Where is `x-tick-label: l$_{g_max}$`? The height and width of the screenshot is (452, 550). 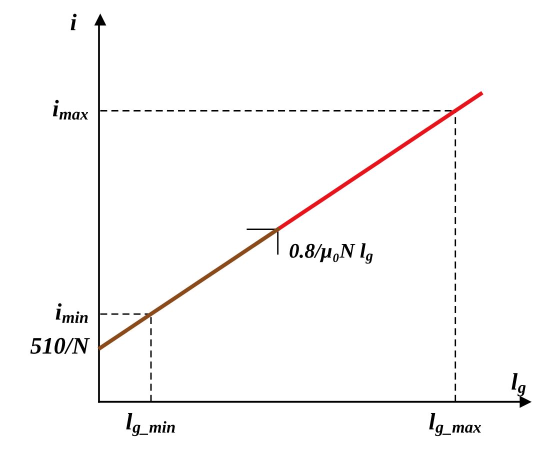 x-tick-label: l$_{g_max}$ is located at coordinates (455, 424).